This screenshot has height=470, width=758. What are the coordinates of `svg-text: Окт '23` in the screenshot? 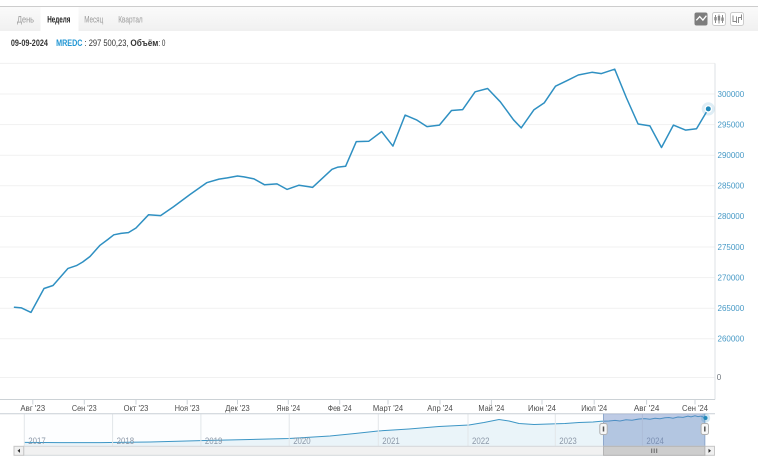 It's located at (136, 408).